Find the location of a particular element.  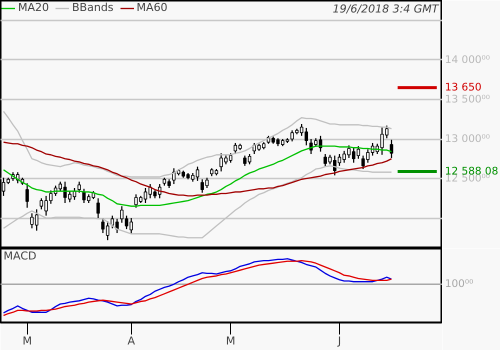

x-tick-label: A is located at coordinates (132, 341).